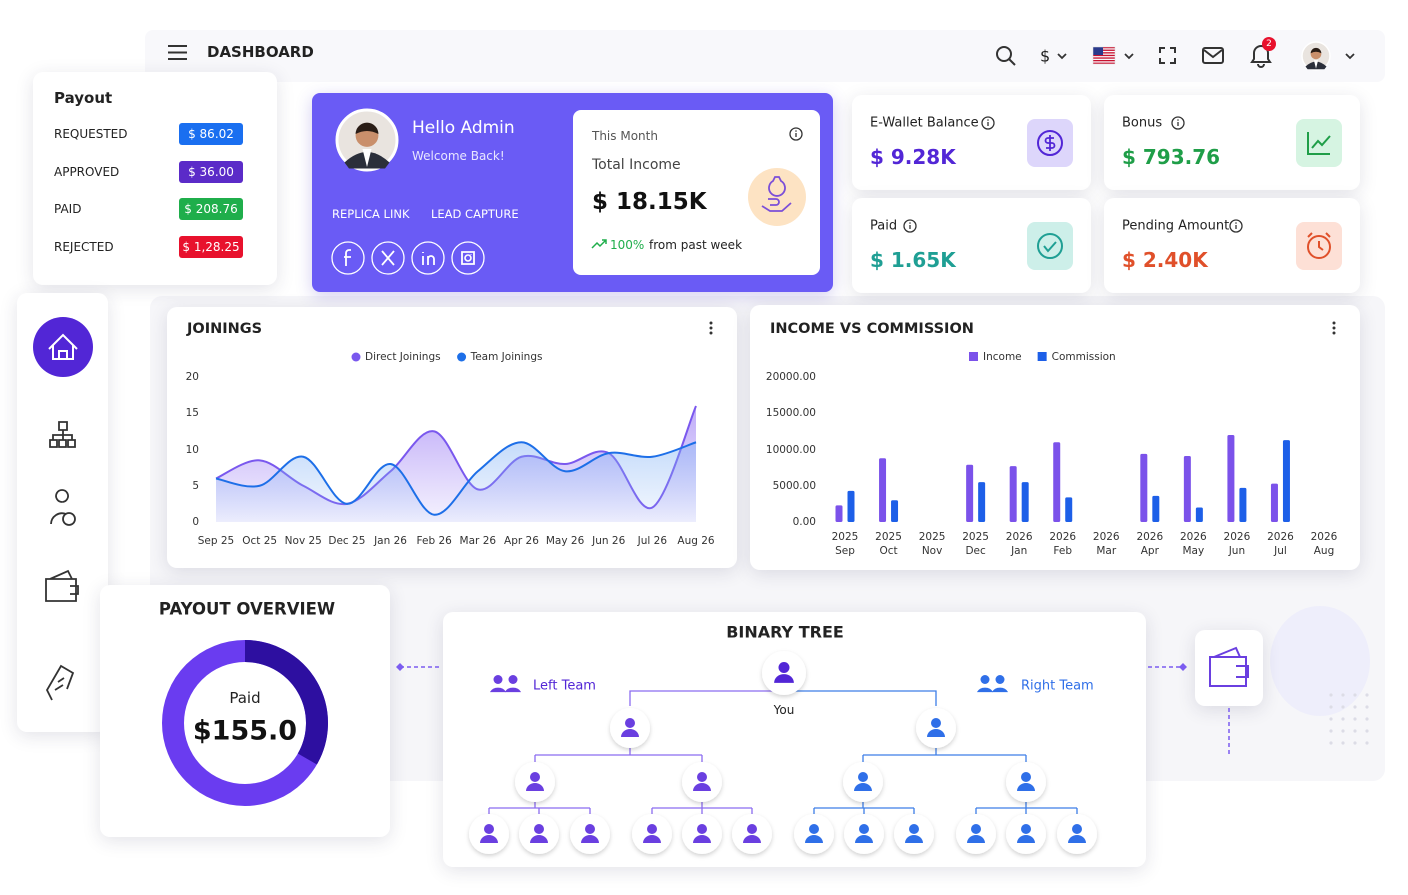 The height and width of the screenshot is (895, 1408). What do you see at coordinates (777, 197) in the screenshot?
I see `income-icon-bg` at bounding box center [777, 197].